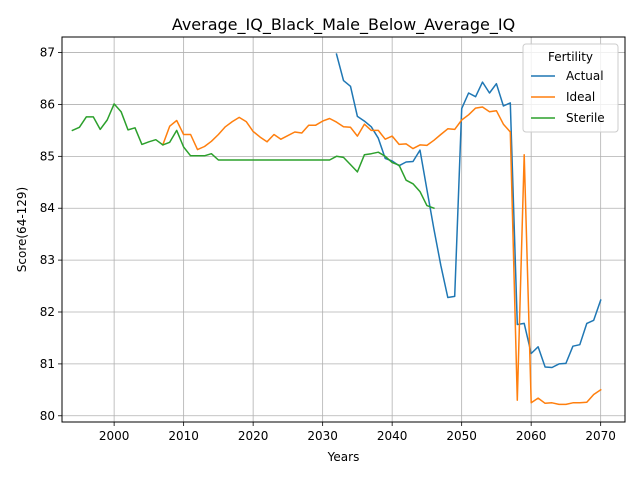  Describe the element at coordinates (461, 436) in the screenshot. I see `x-tick-label: 2050` at that location.